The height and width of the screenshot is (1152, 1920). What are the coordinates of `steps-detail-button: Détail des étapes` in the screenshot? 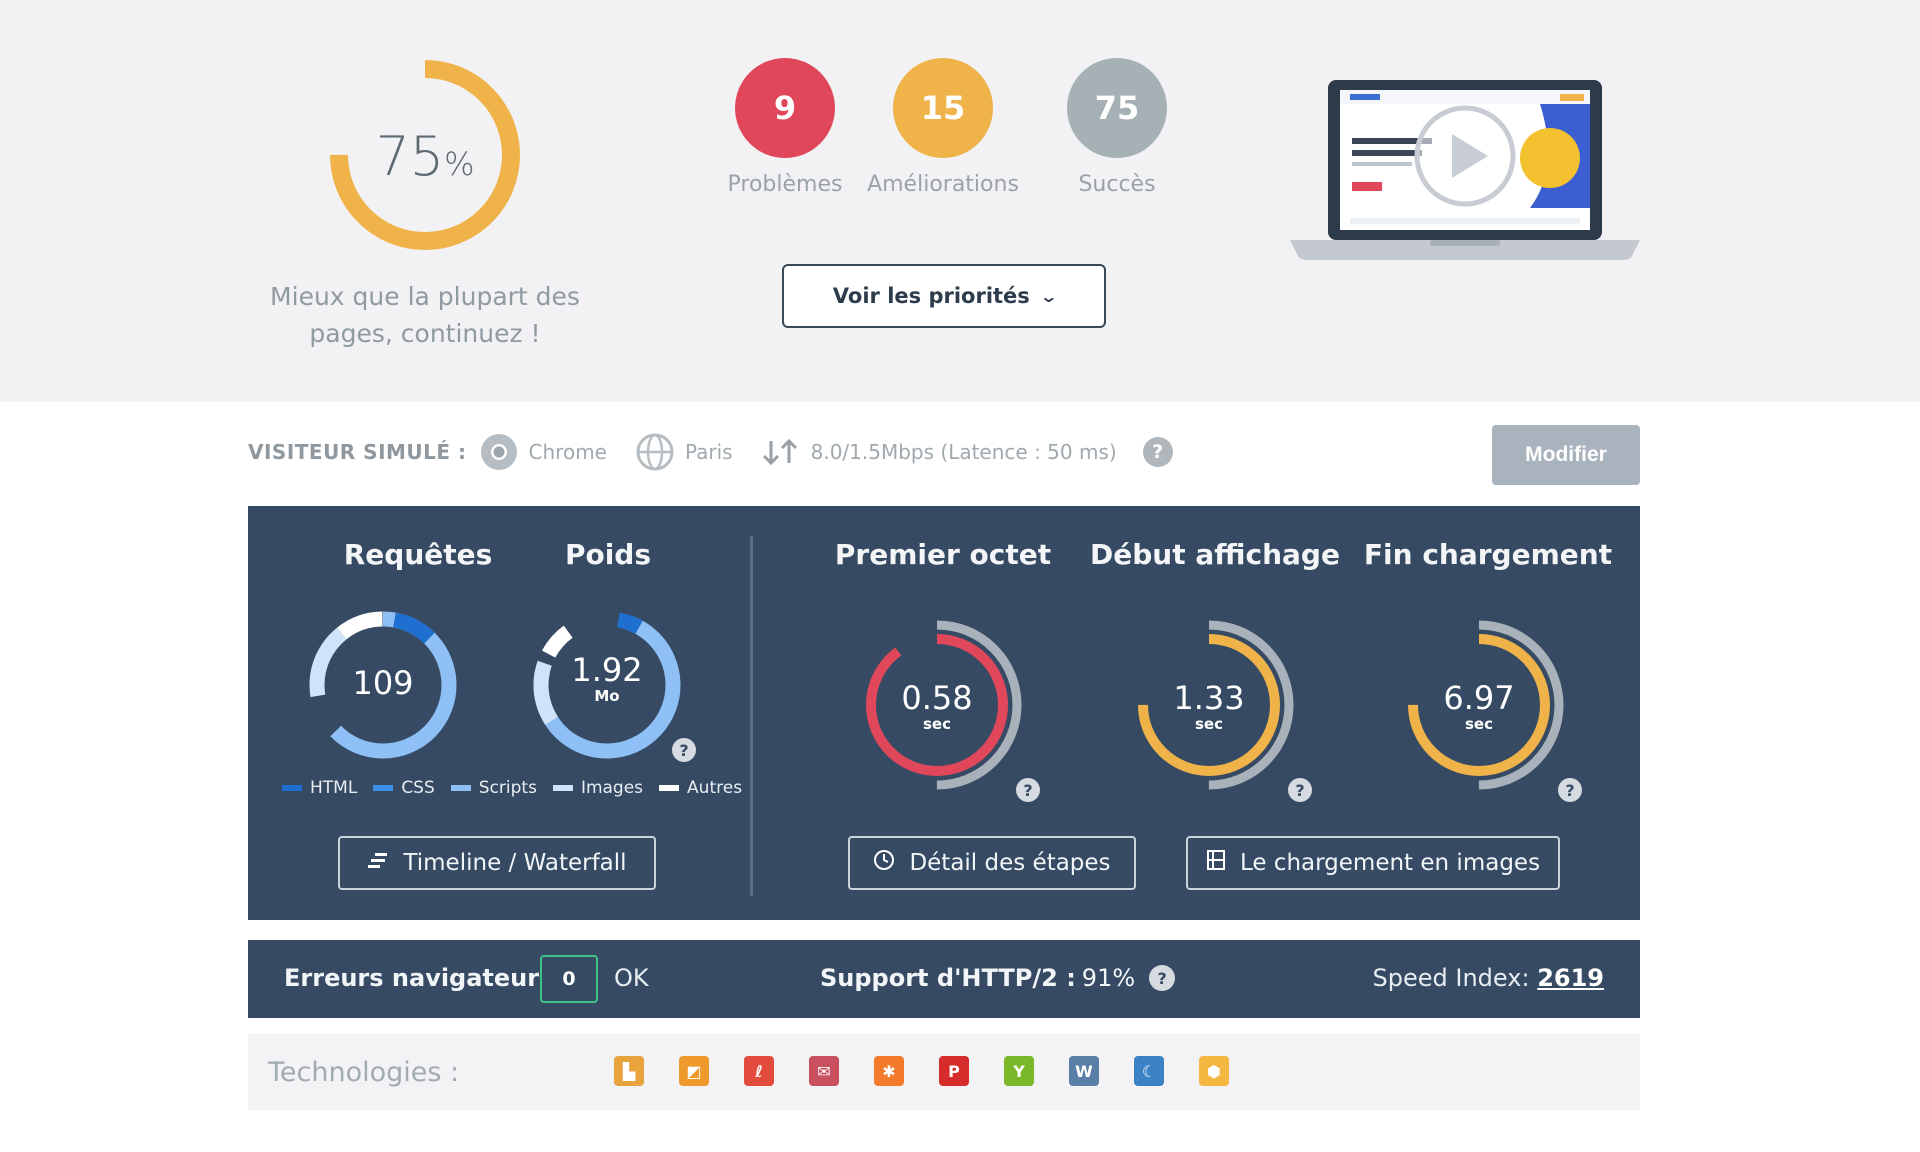 It's located at (992, 863).